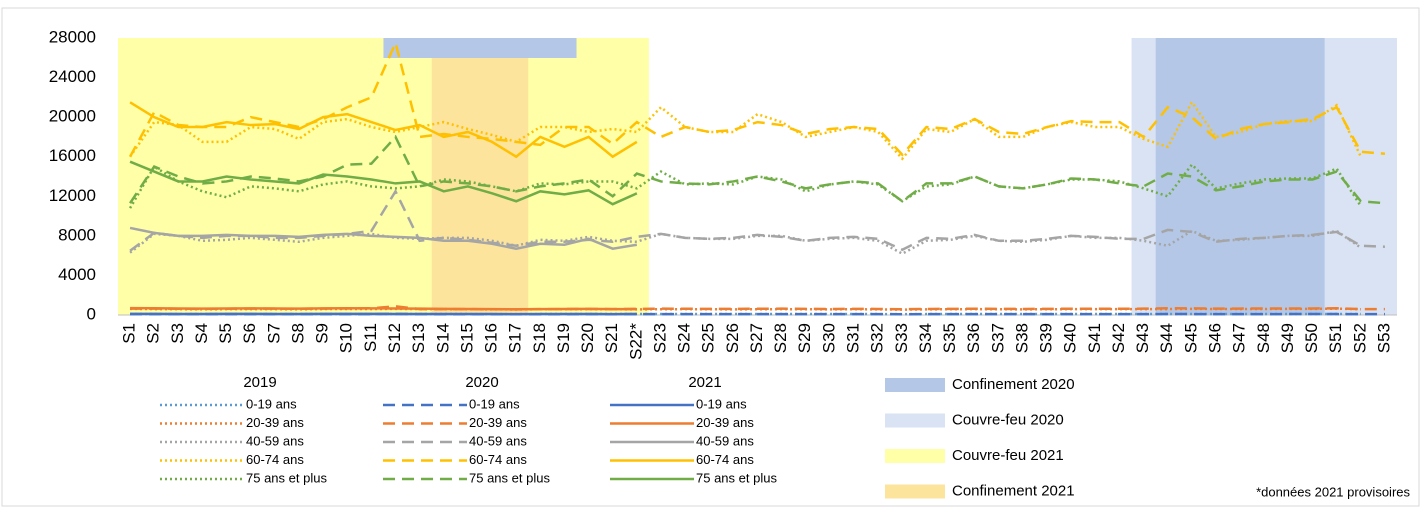 The image size is (1422, 517). What do you see at coordinates (72, 195) in the screenshot?
I see `y-tick-label: 12000` at bounding box center [72, 195].